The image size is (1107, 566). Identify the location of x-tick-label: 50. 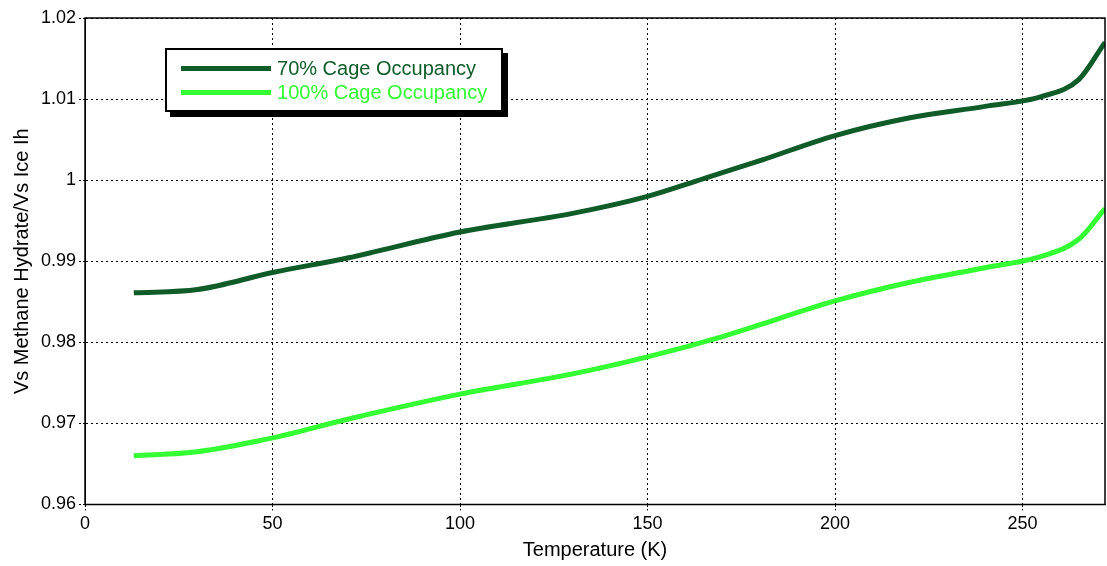
(272, 523).